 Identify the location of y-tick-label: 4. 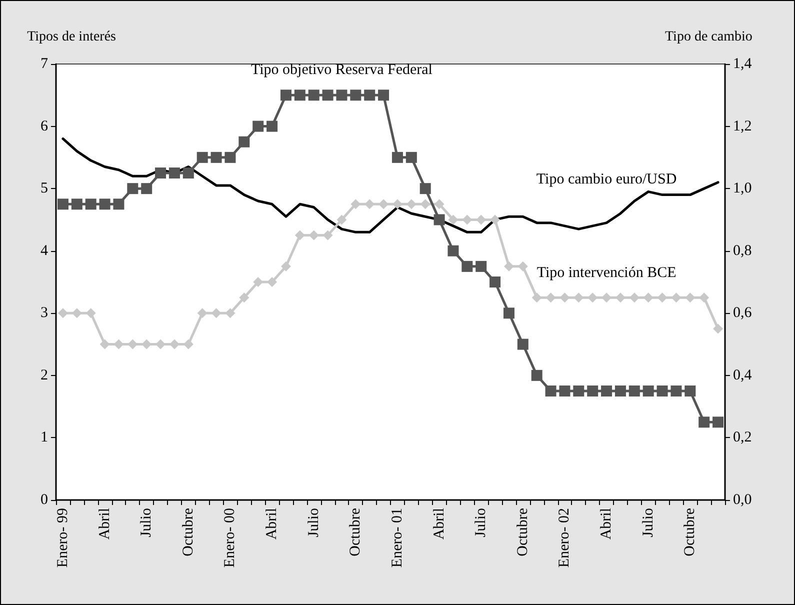
(44, 250).